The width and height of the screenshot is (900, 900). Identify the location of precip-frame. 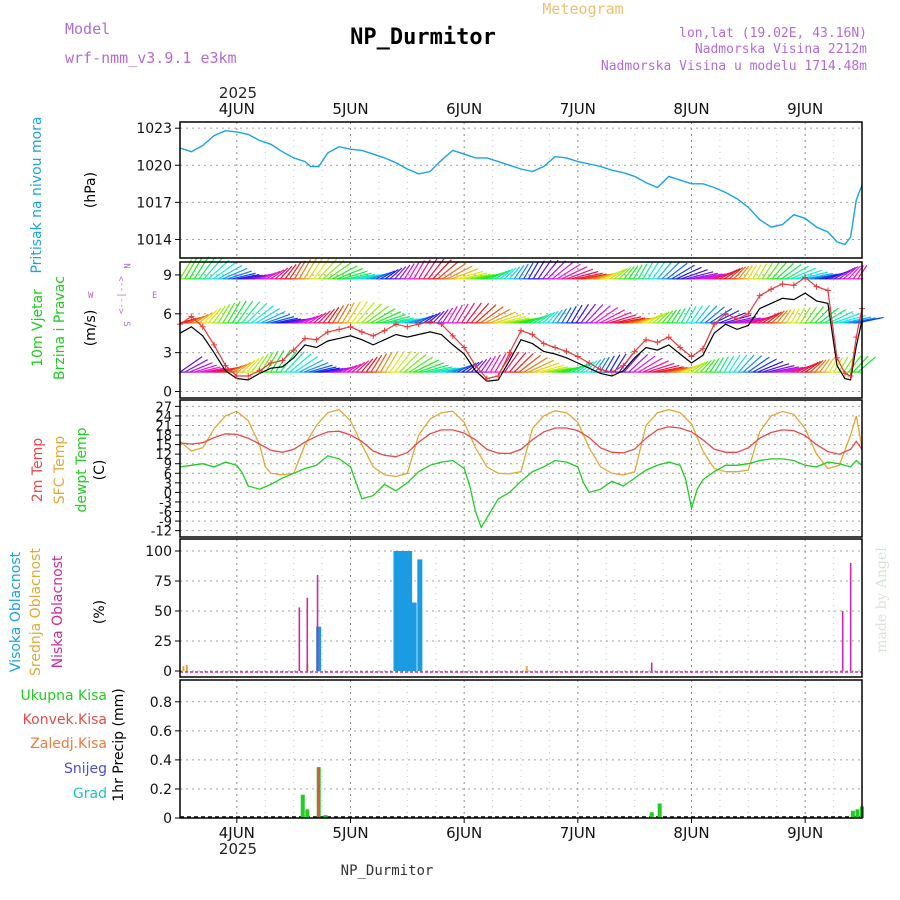
(521, 749).